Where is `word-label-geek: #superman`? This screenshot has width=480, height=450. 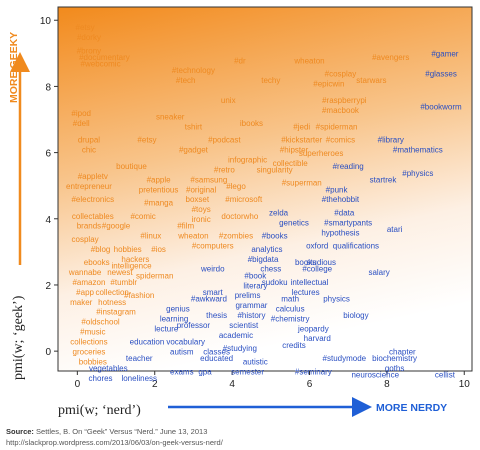
word-label-geek: #superman is located at coordinates (302, 183).